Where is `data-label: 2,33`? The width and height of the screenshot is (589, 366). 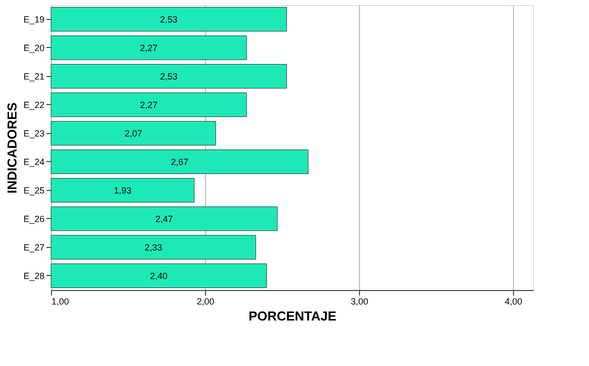 data-label: 2,33 is located at coordinates (153, 247).